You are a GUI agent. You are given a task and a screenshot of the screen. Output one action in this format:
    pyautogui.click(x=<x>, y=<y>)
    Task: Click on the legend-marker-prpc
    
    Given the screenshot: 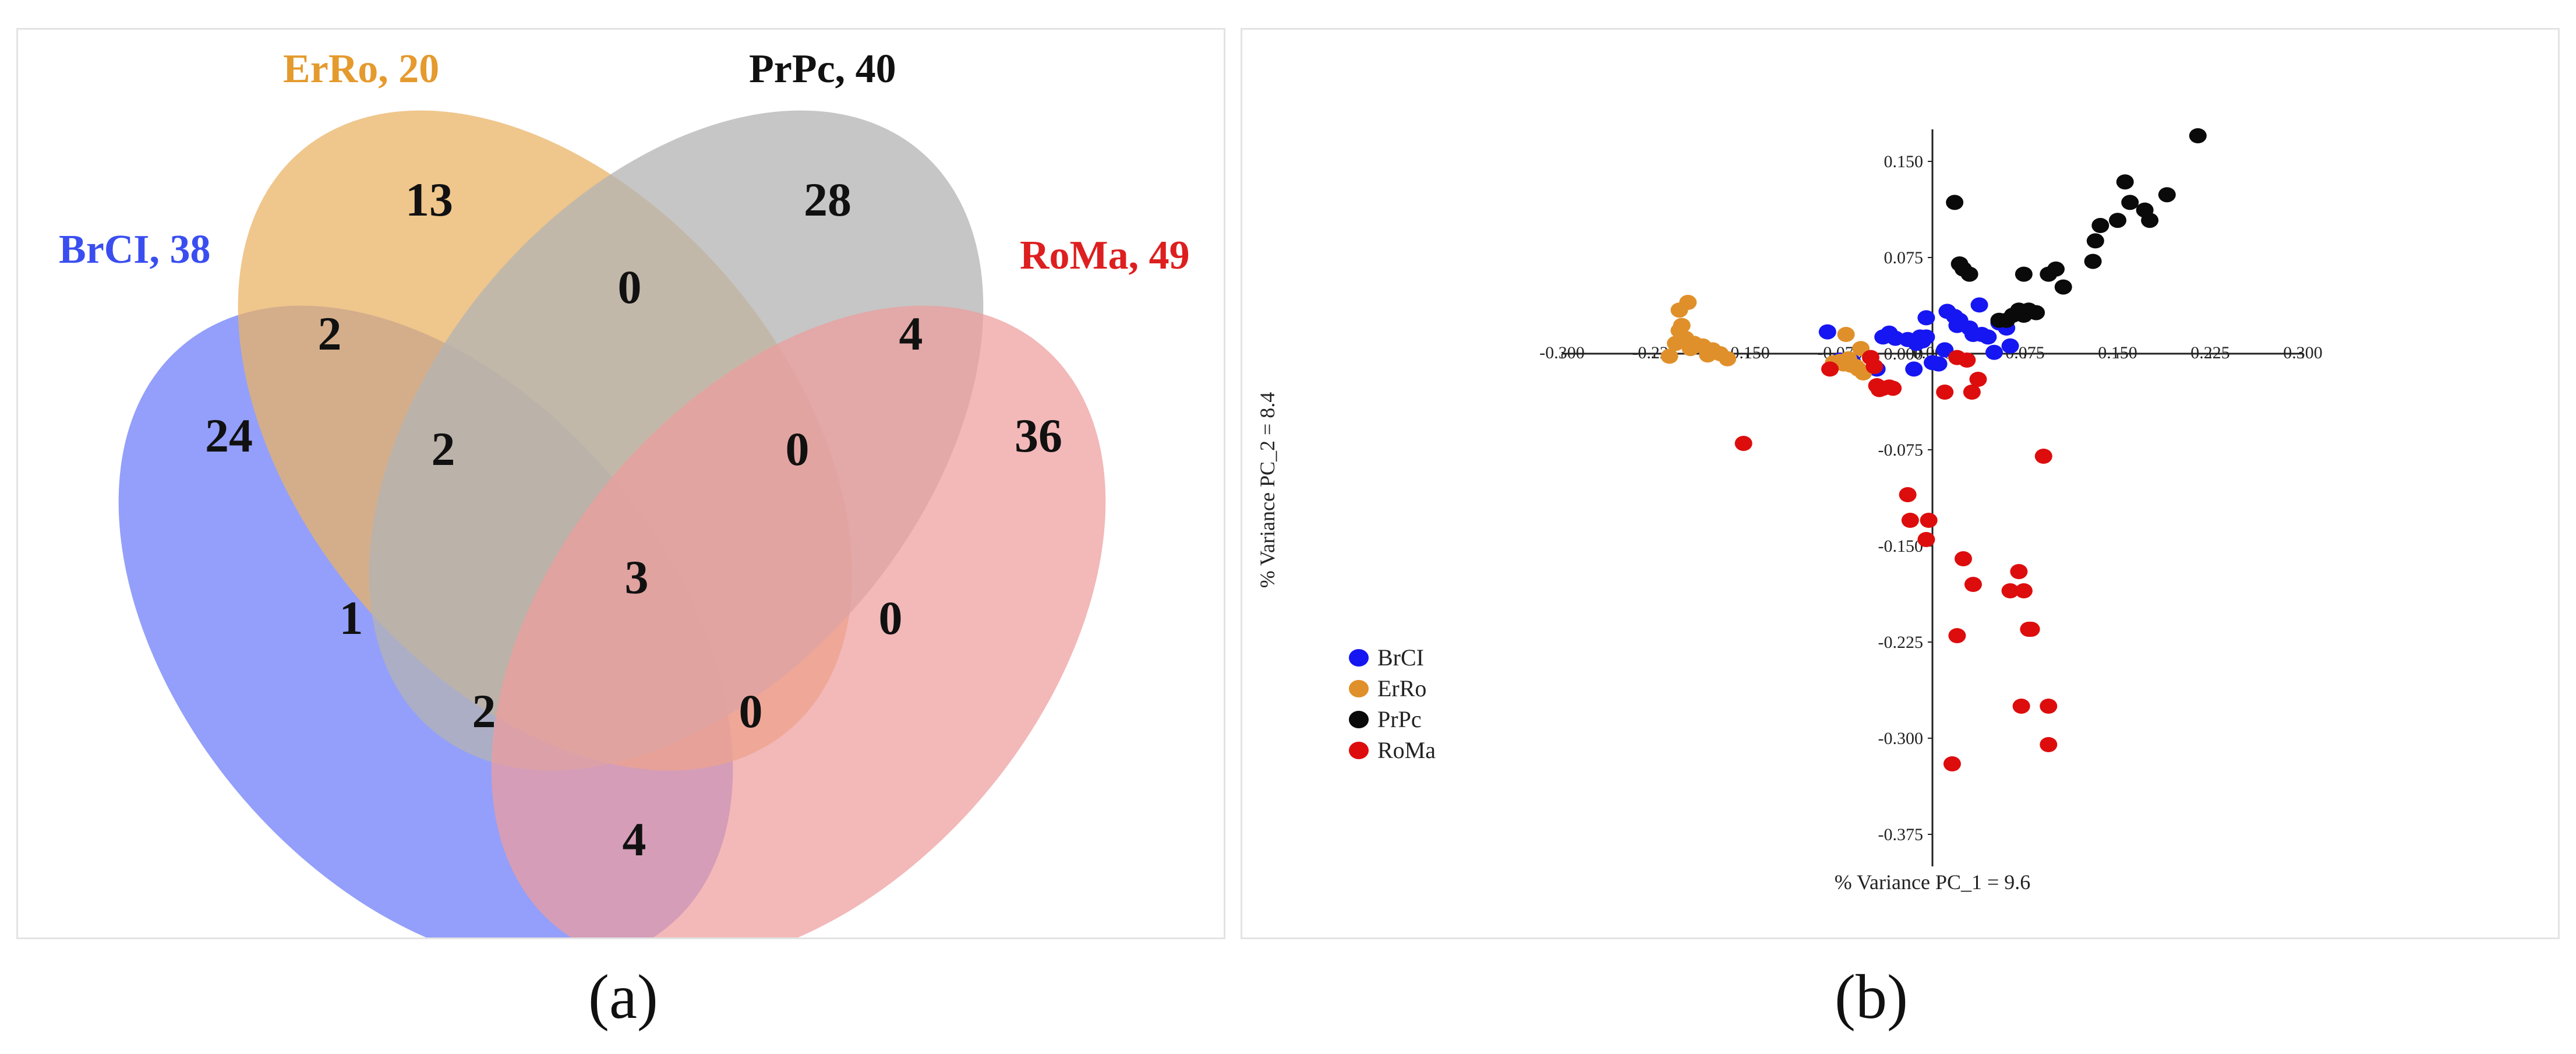 What is the action you would take?
    pyautogui.click(x=1359, y=720)
    